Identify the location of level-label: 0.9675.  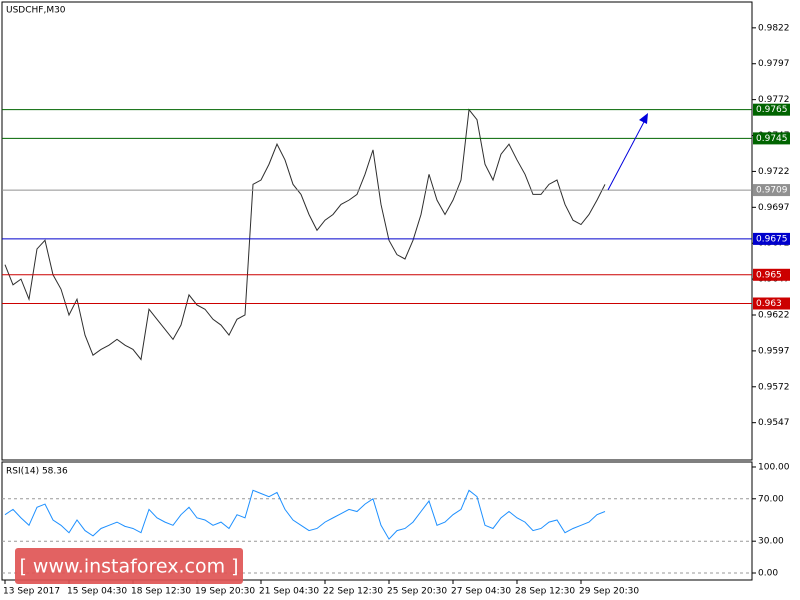
(772, 239).